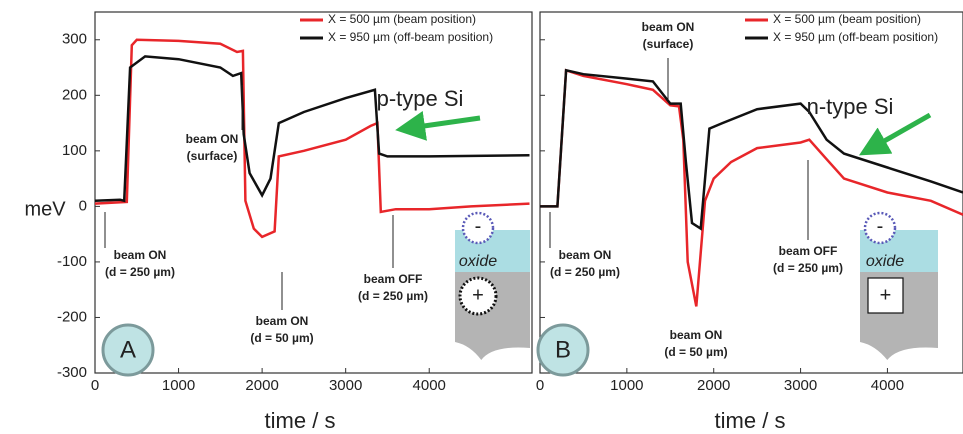 The height and width of the screenshot is (434, 963). I want to click on y-tick-label: 200, so click(74, 94).